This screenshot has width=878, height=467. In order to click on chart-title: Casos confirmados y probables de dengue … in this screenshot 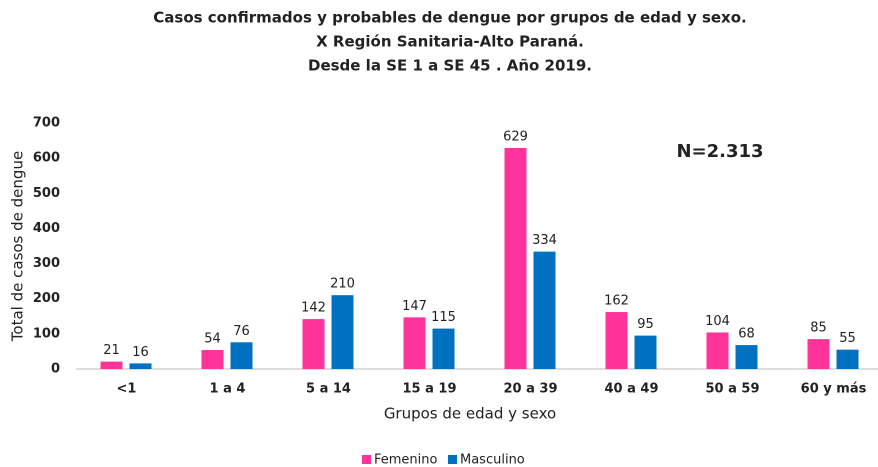, I will do `click(449, 18)`.